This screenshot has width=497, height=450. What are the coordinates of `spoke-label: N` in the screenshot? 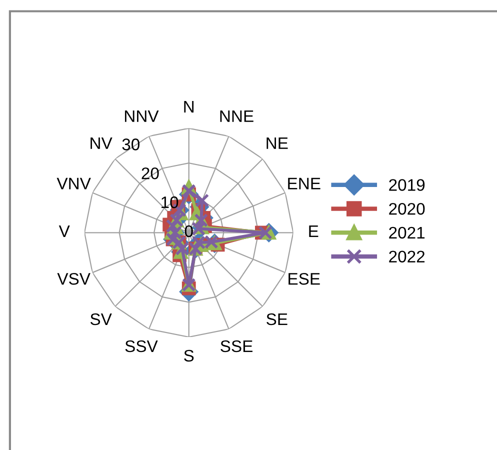 It's located at (189, 106).